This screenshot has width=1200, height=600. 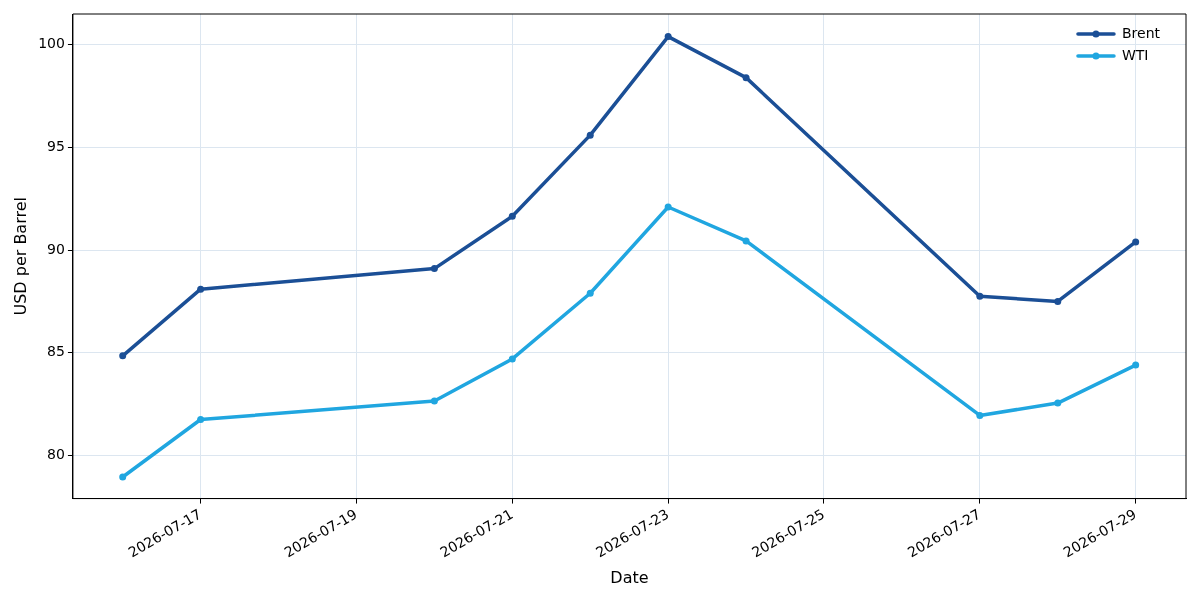 What do you see at coordinates (56, 146) in the screenshot?
I see `y-tick-label: 95` at bounding box center [56, 146].